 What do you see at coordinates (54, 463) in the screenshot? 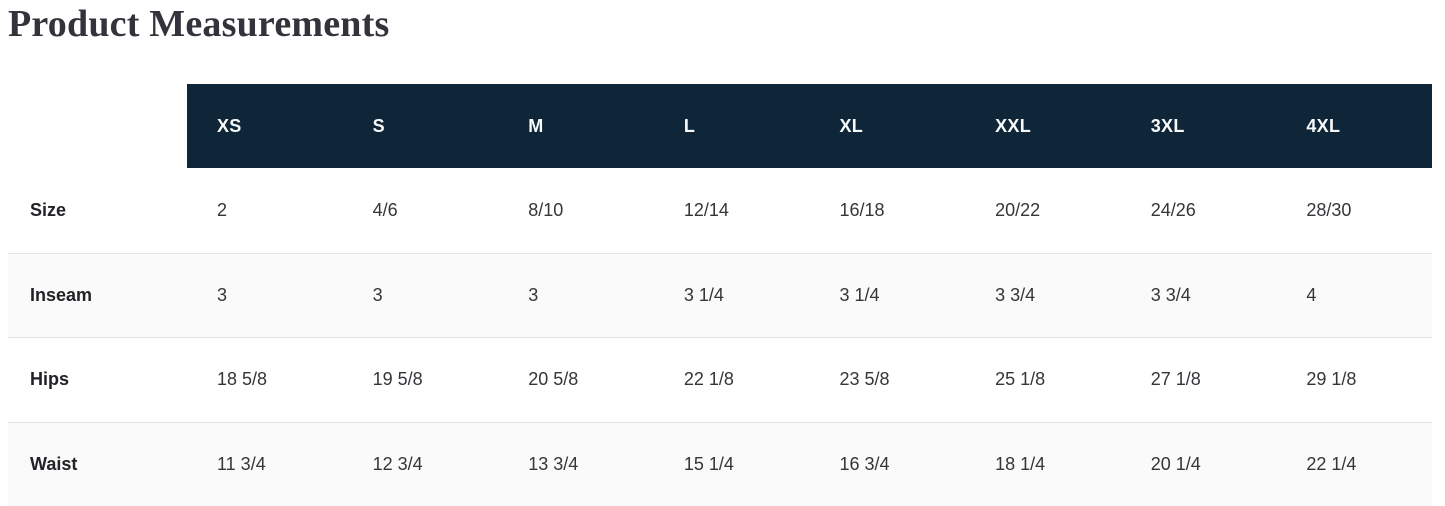
I see `row-label: Waist` at bounding box center [54, 463].